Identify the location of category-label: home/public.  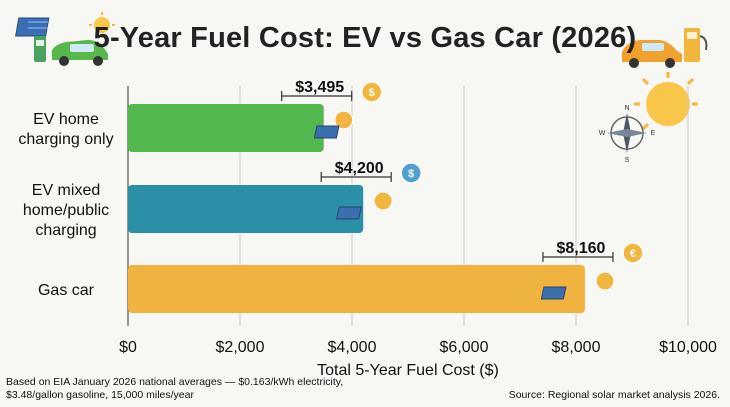
(66, 210).